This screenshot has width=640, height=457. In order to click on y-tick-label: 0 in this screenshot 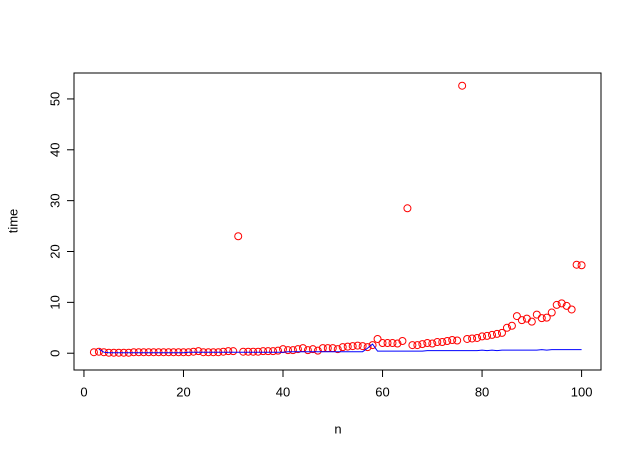, I will do `click(54, 353)`.